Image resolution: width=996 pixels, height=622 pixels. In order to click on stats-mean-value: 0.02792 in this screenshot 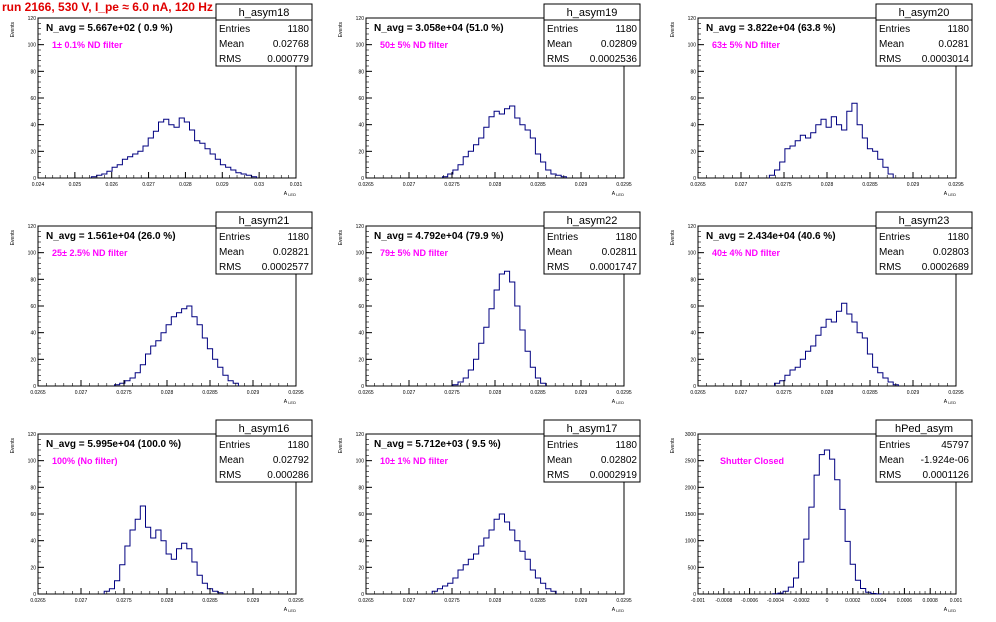, I will do `click(291, 460)`.